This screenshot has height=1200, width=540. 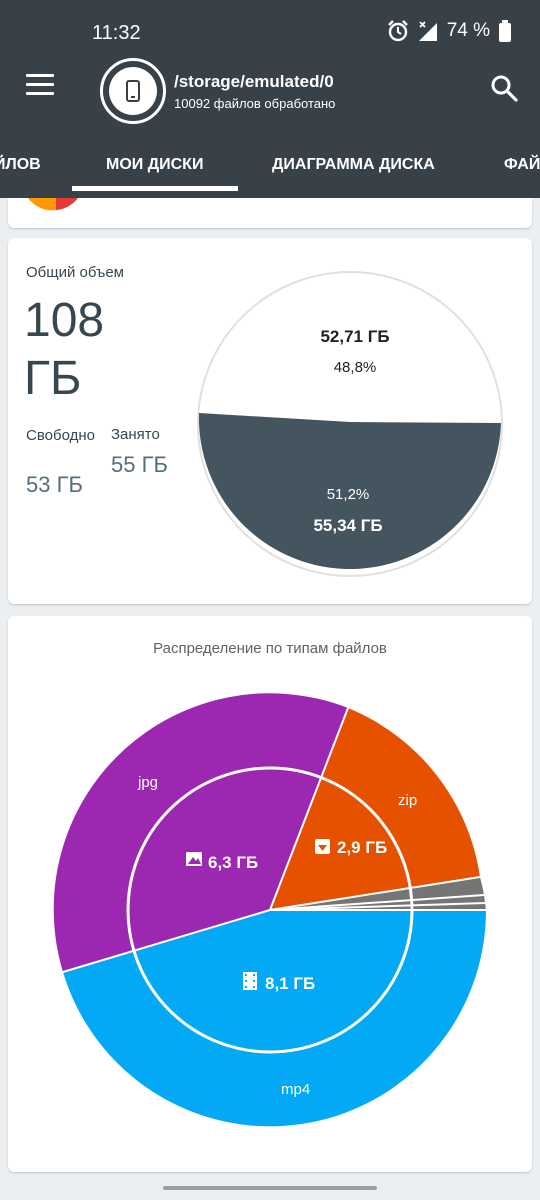 What do you see at coordinates (155, 188) in the screenshot?
I see `tab-indicator` at bounding box center [155, 188].